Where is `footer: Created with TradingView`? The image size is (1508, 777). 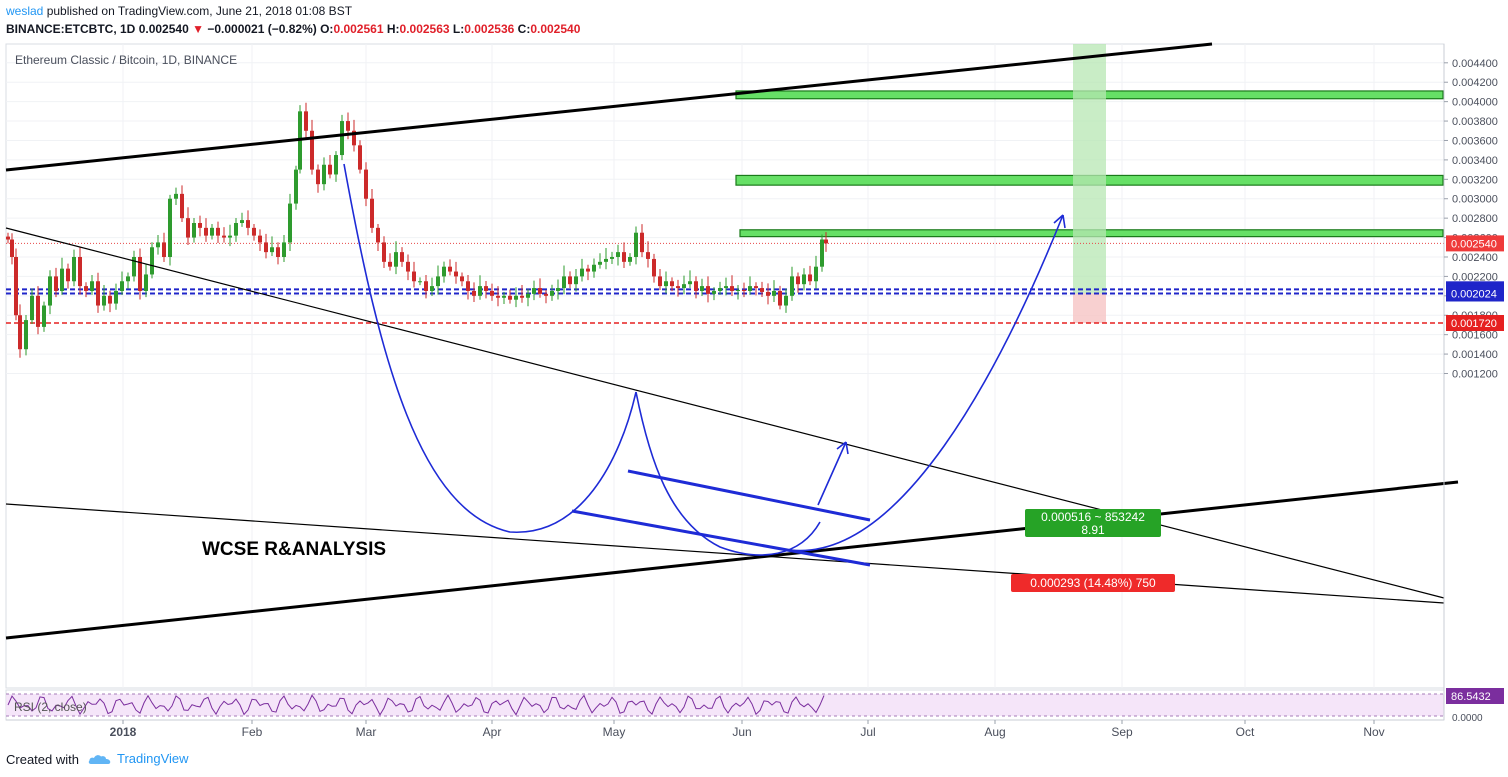
footer: Created with TradingView is located at coordinates (754, 759).